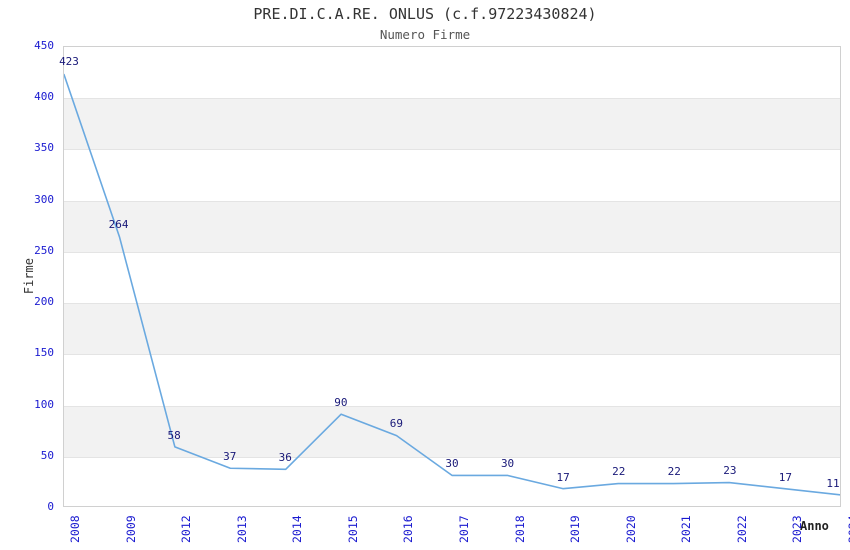 The width and height of the screenshot is (850, 550). Describe the element at coordinates (797, 529) in the screenshot. I see `x-tick-label: 2023` at that location.